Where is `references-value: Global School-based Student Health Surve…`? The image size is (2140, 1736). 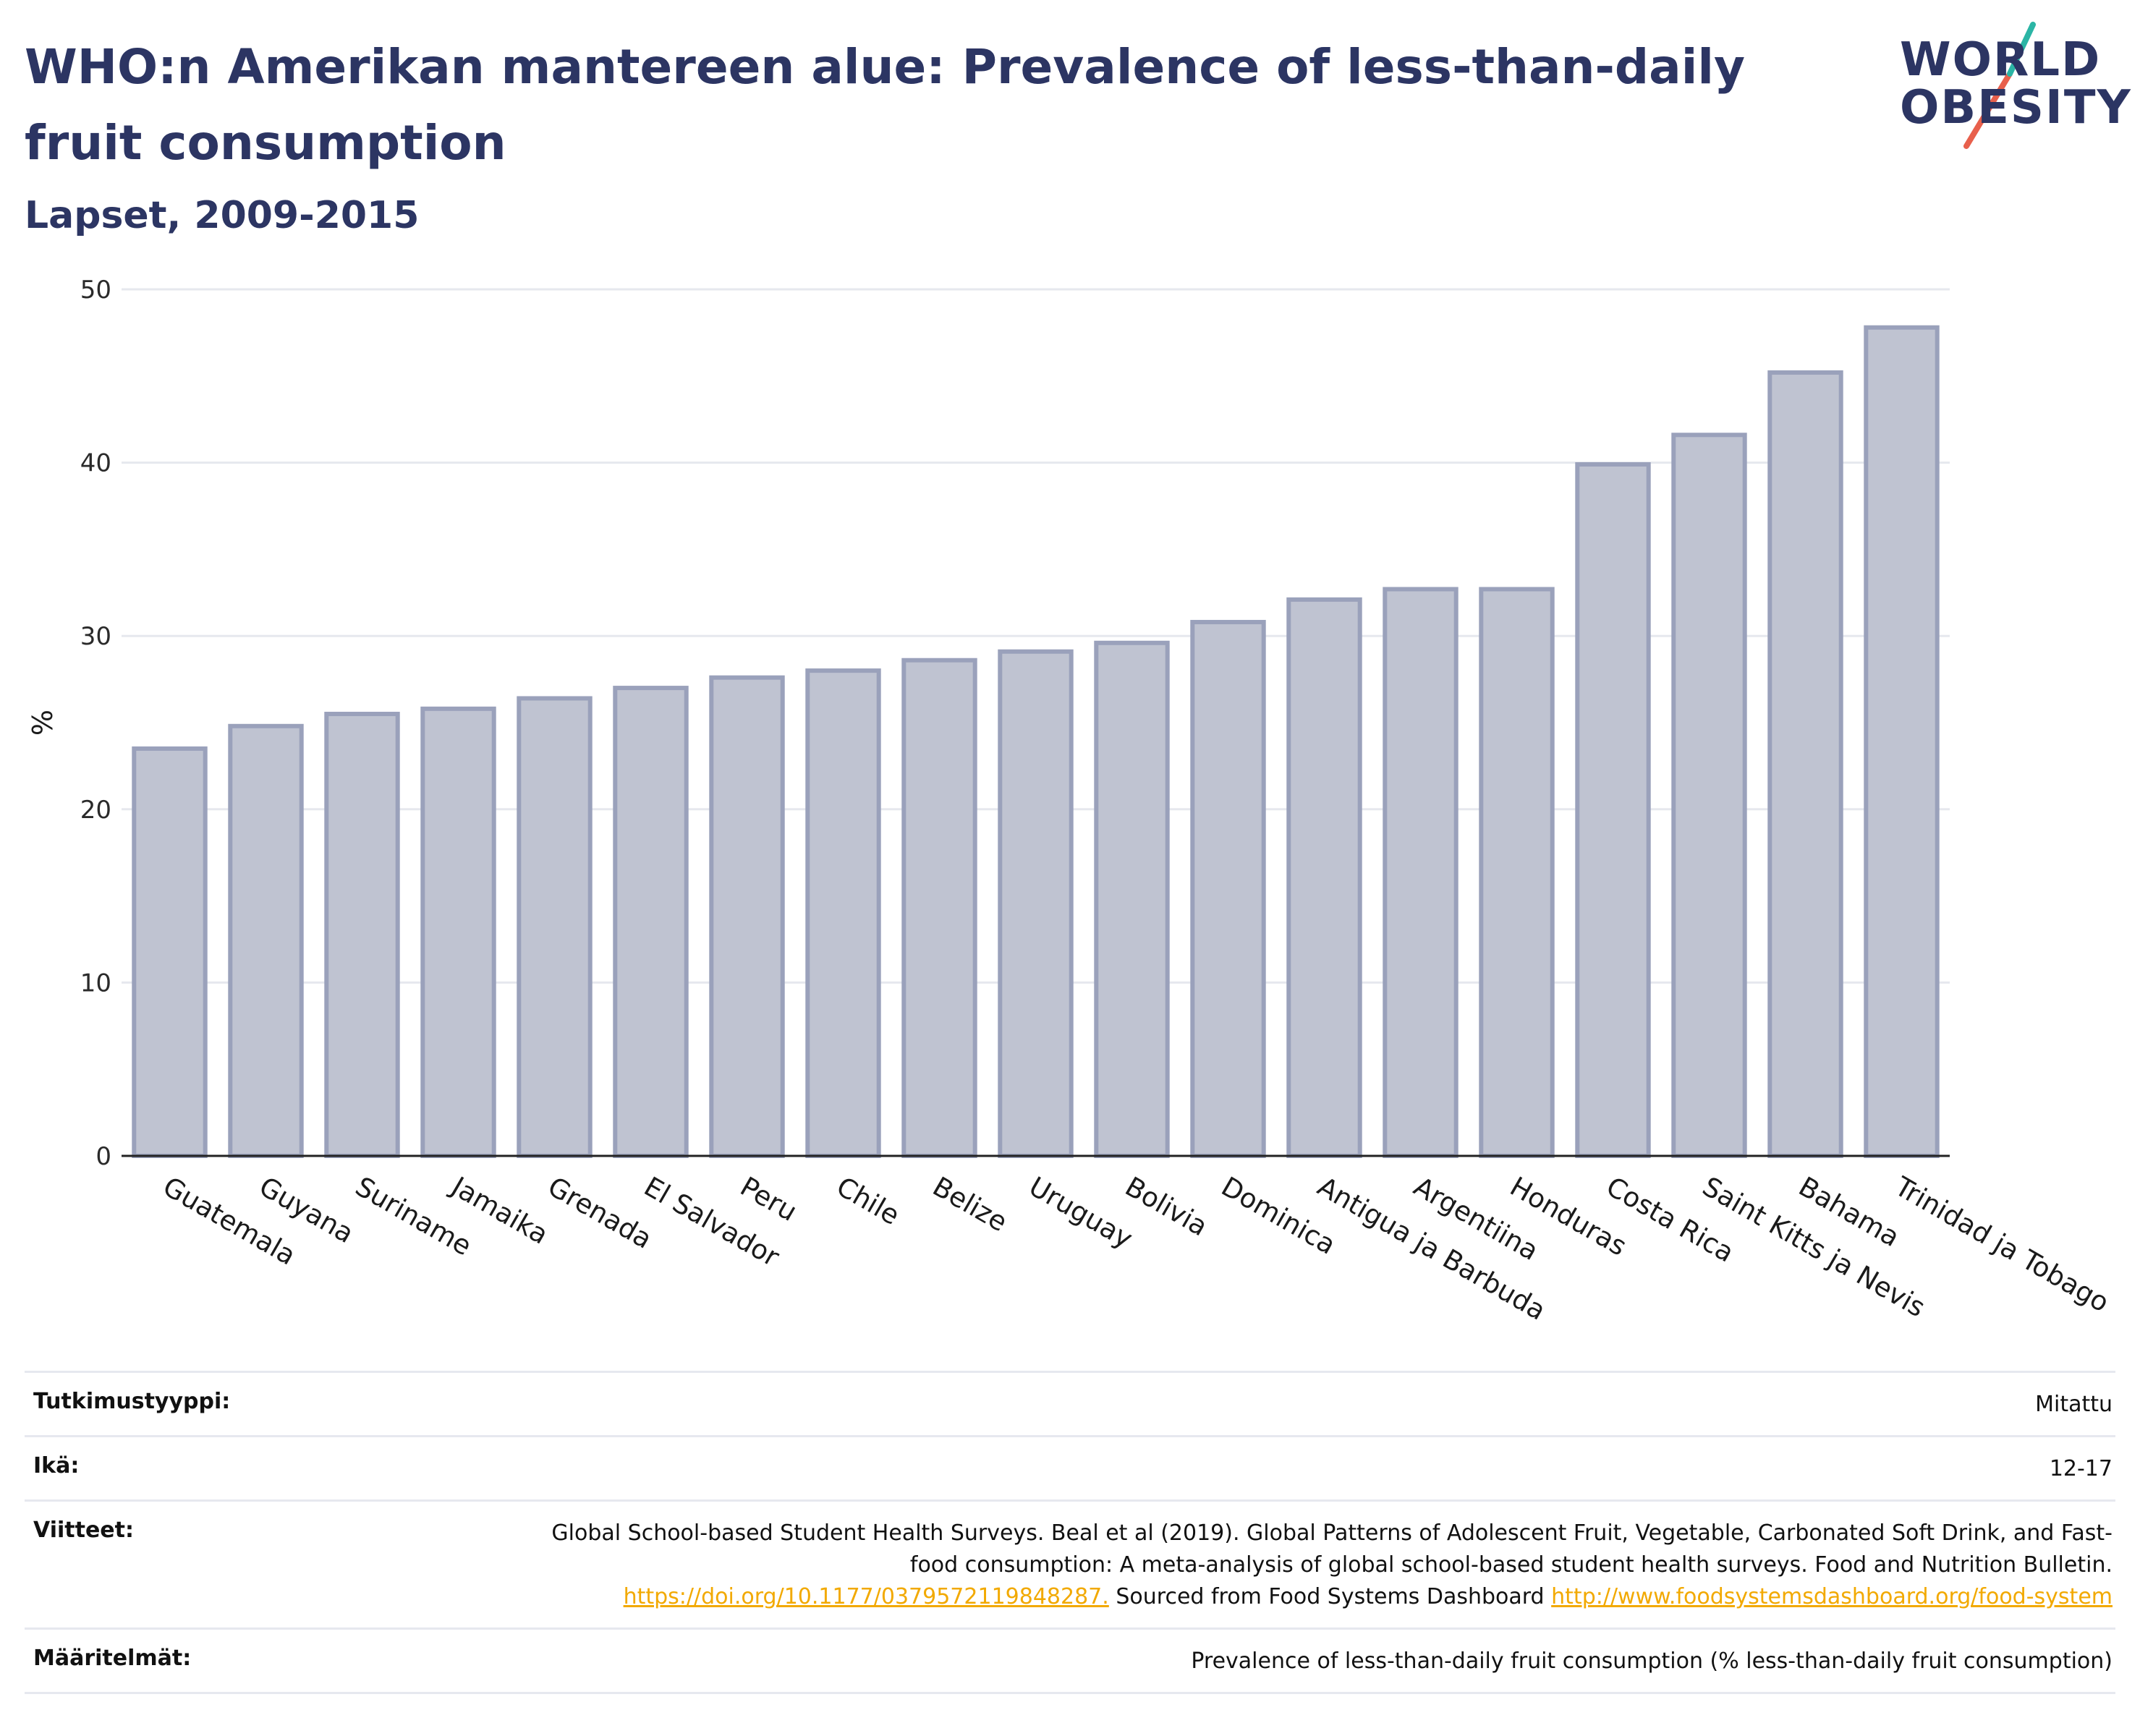
references-value: Global School-based Student Health Surve… is located at coordinates (1318, 1565).